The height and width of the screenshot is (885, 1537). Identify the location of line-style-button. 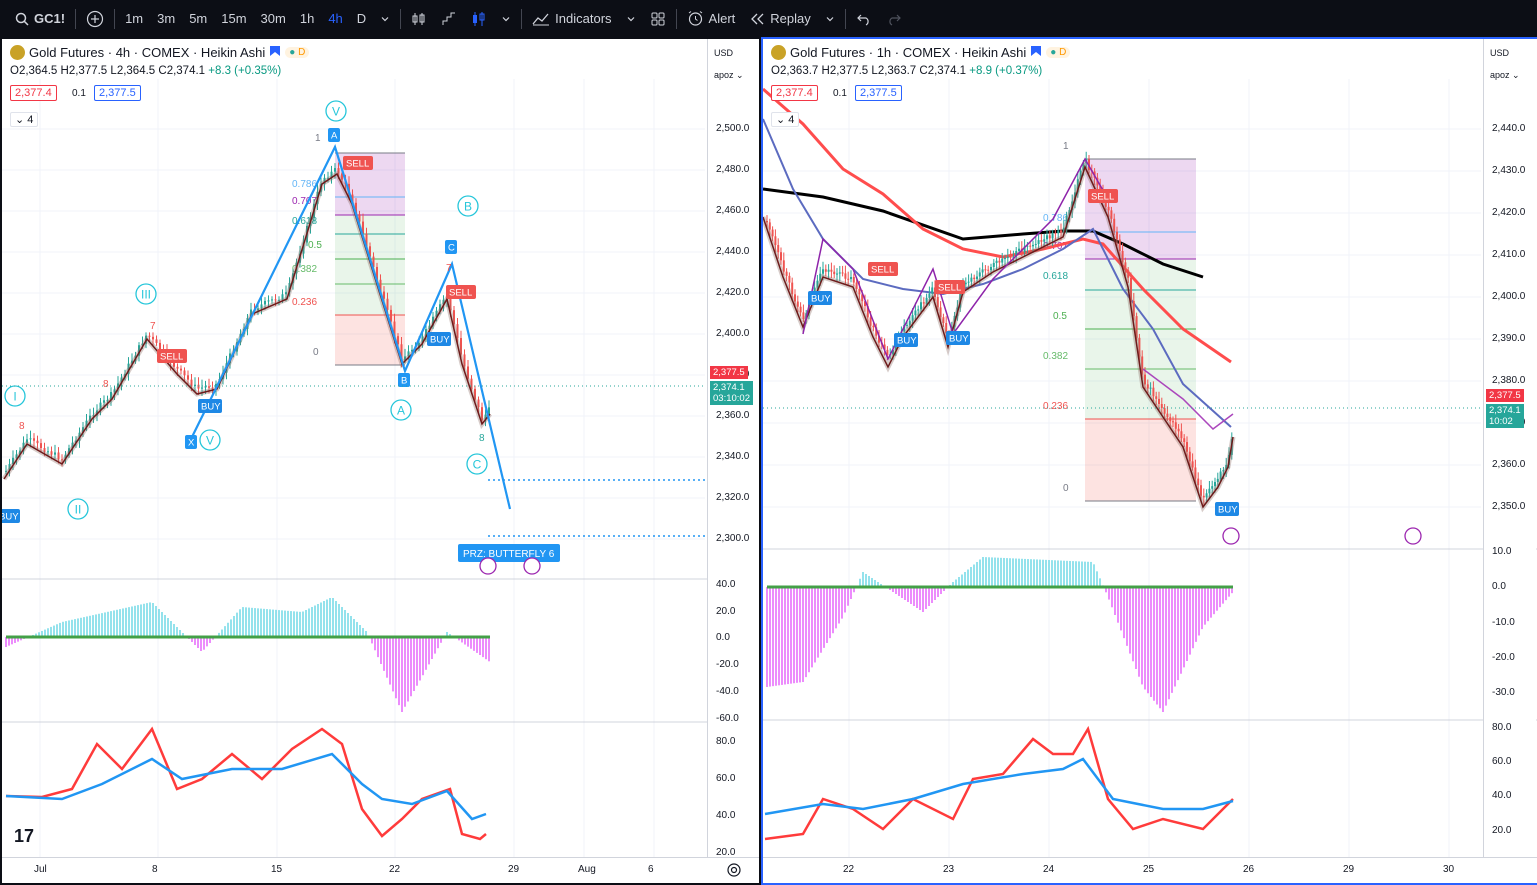
(449, 18).